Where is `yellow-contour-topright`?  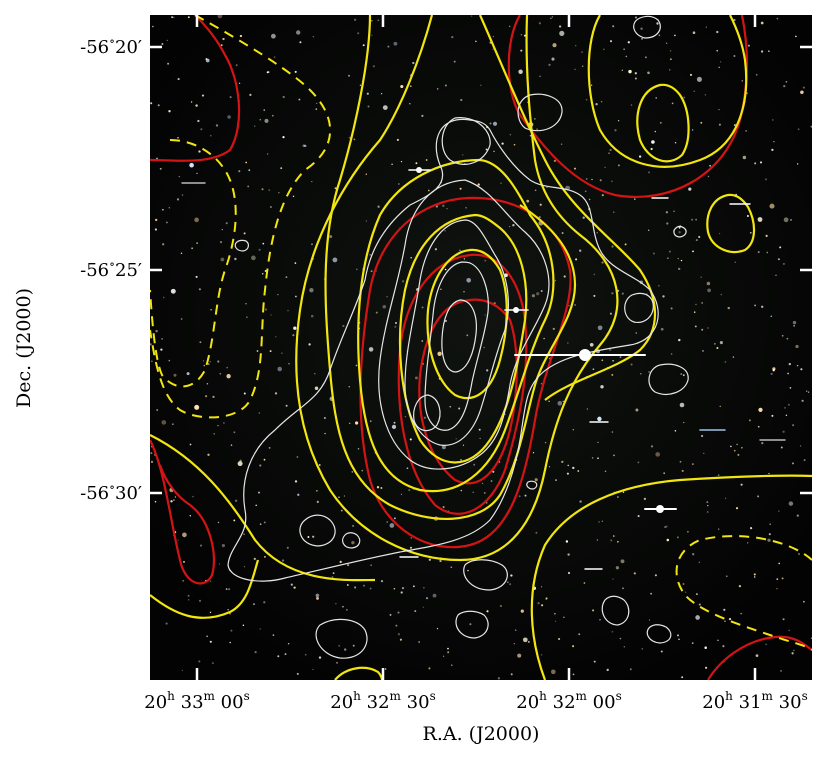
yellow-contour-topright is located at coordinates (667, 91).